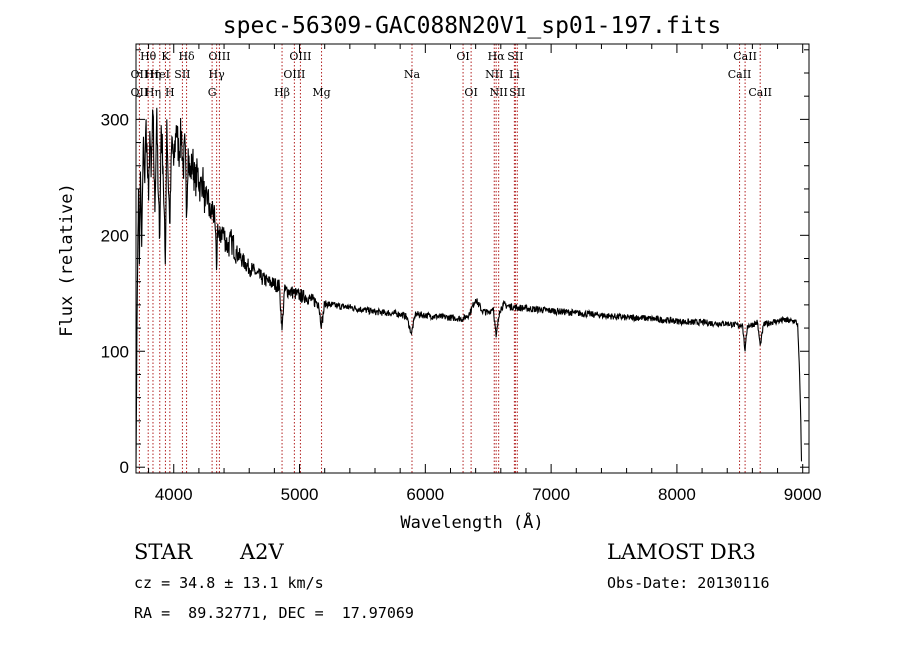 The height and width of the screenshot is (649, 900). What do you see at coordinates (688, 583) in the screenshot?
I see `obs-date: Obs-Date: 20130116` at bounding box center [688, 583].